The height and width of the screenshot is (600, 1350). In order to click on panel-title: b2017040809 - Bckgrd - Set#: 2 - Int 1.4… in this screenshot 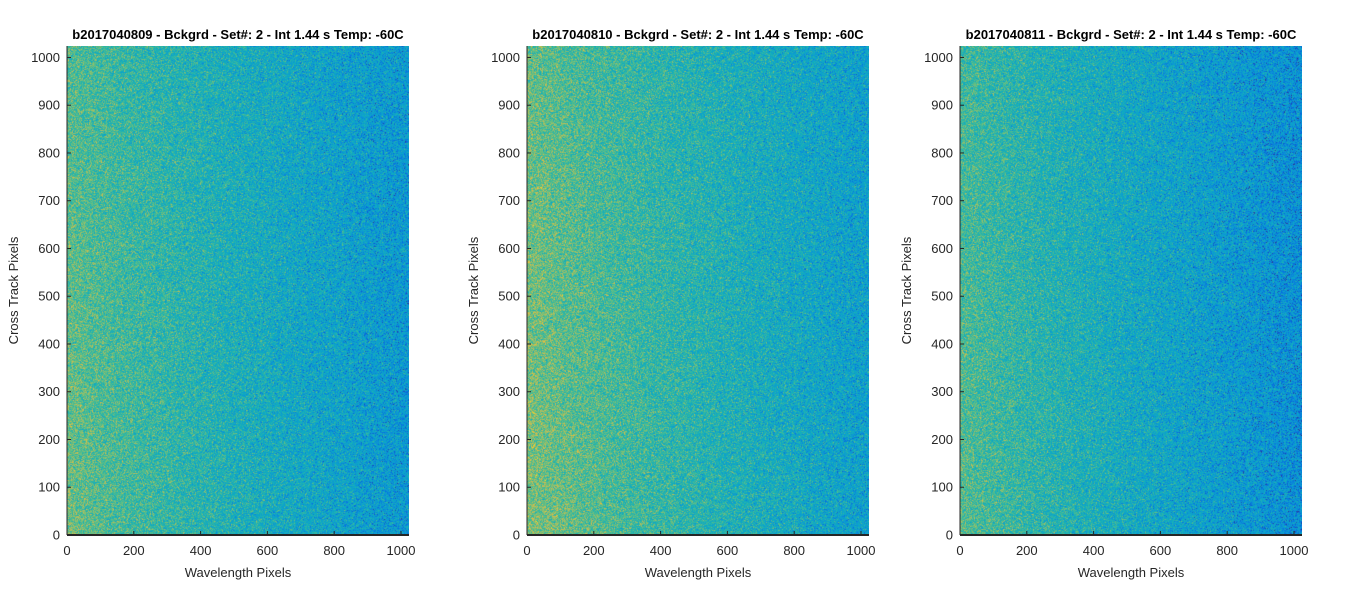, I will do `click(238, 34)`.